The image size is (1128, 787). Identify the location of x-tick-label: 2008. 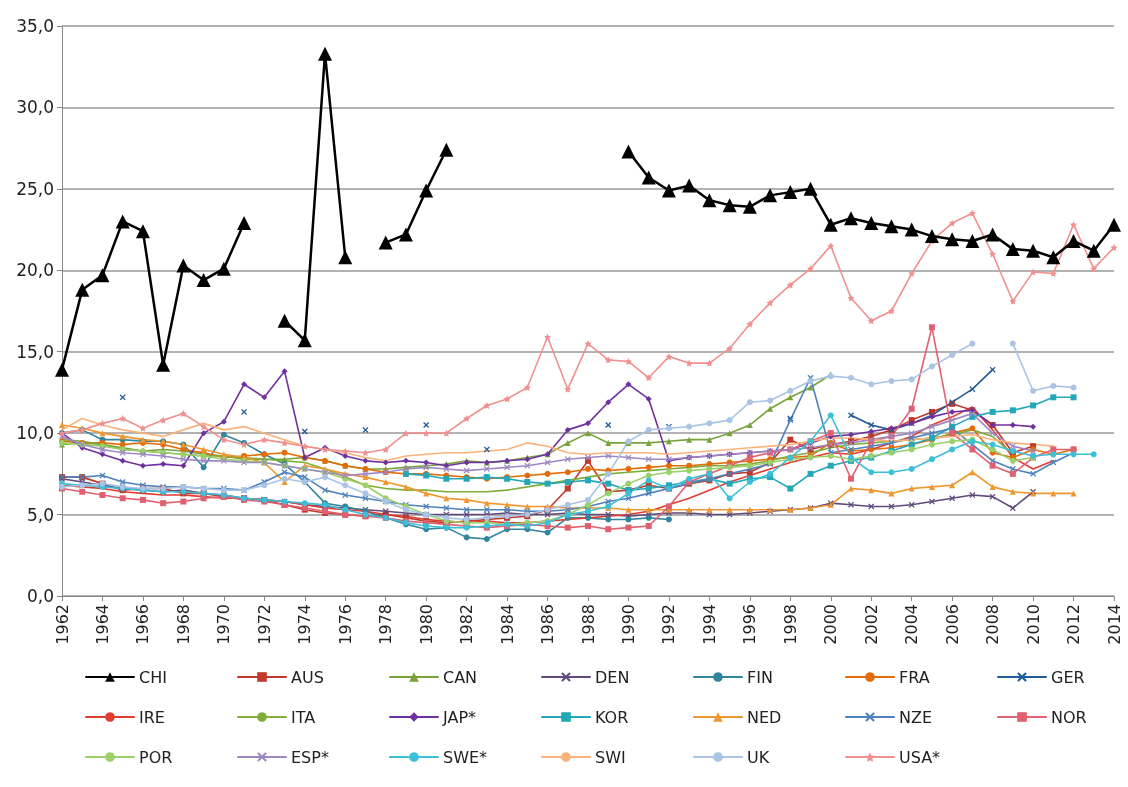
(993, 624).